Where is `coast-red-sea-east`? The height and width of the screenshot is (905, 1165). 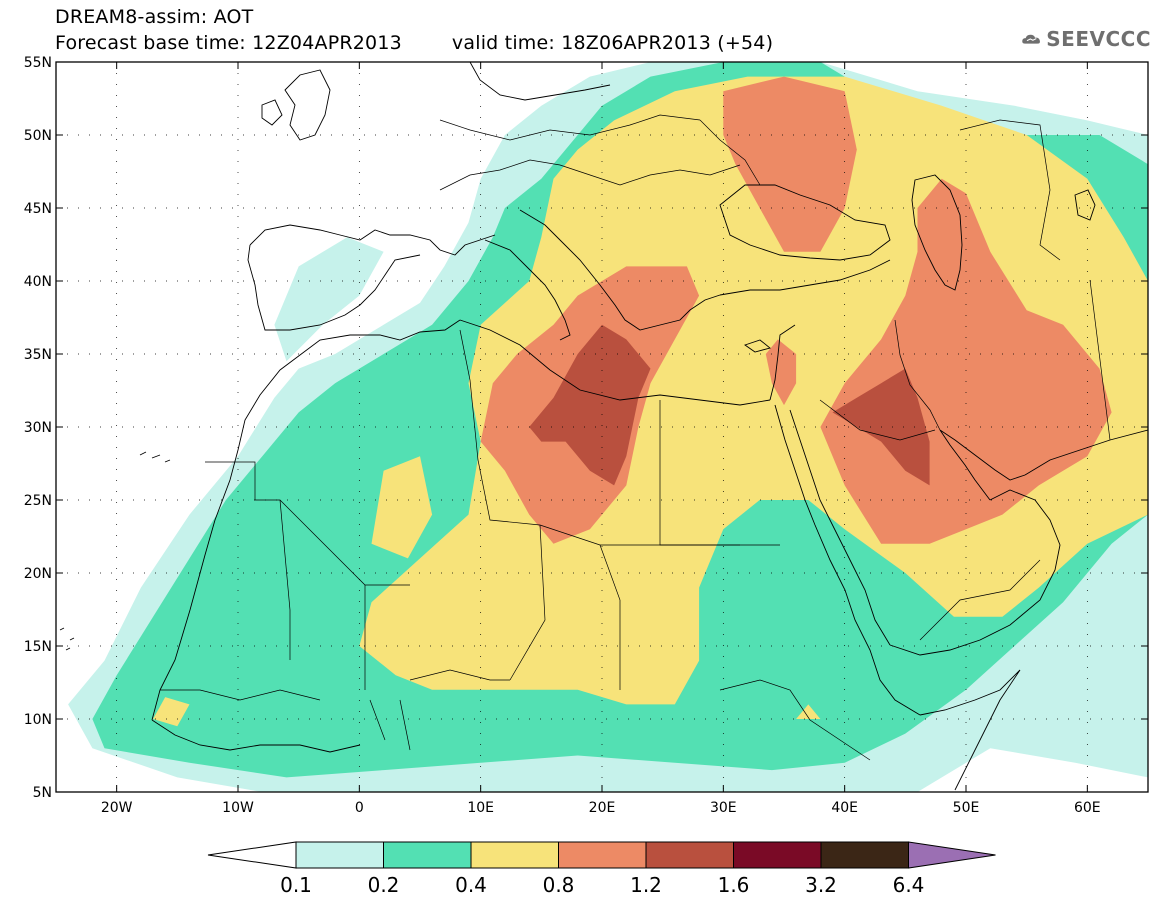 coast-red-sea-east is located at coordinates (840, 527).